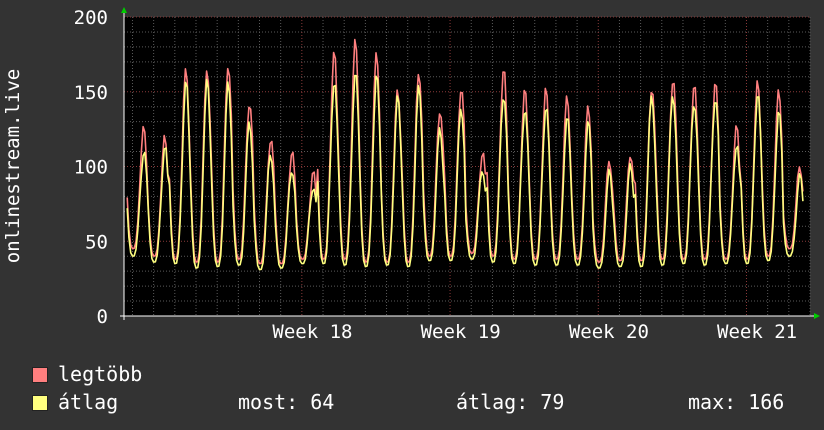 The image size is (824, 430). Describe the element at coordinates (91, 18) in the screenshot. I see `y-tick-label: 200` at that location.